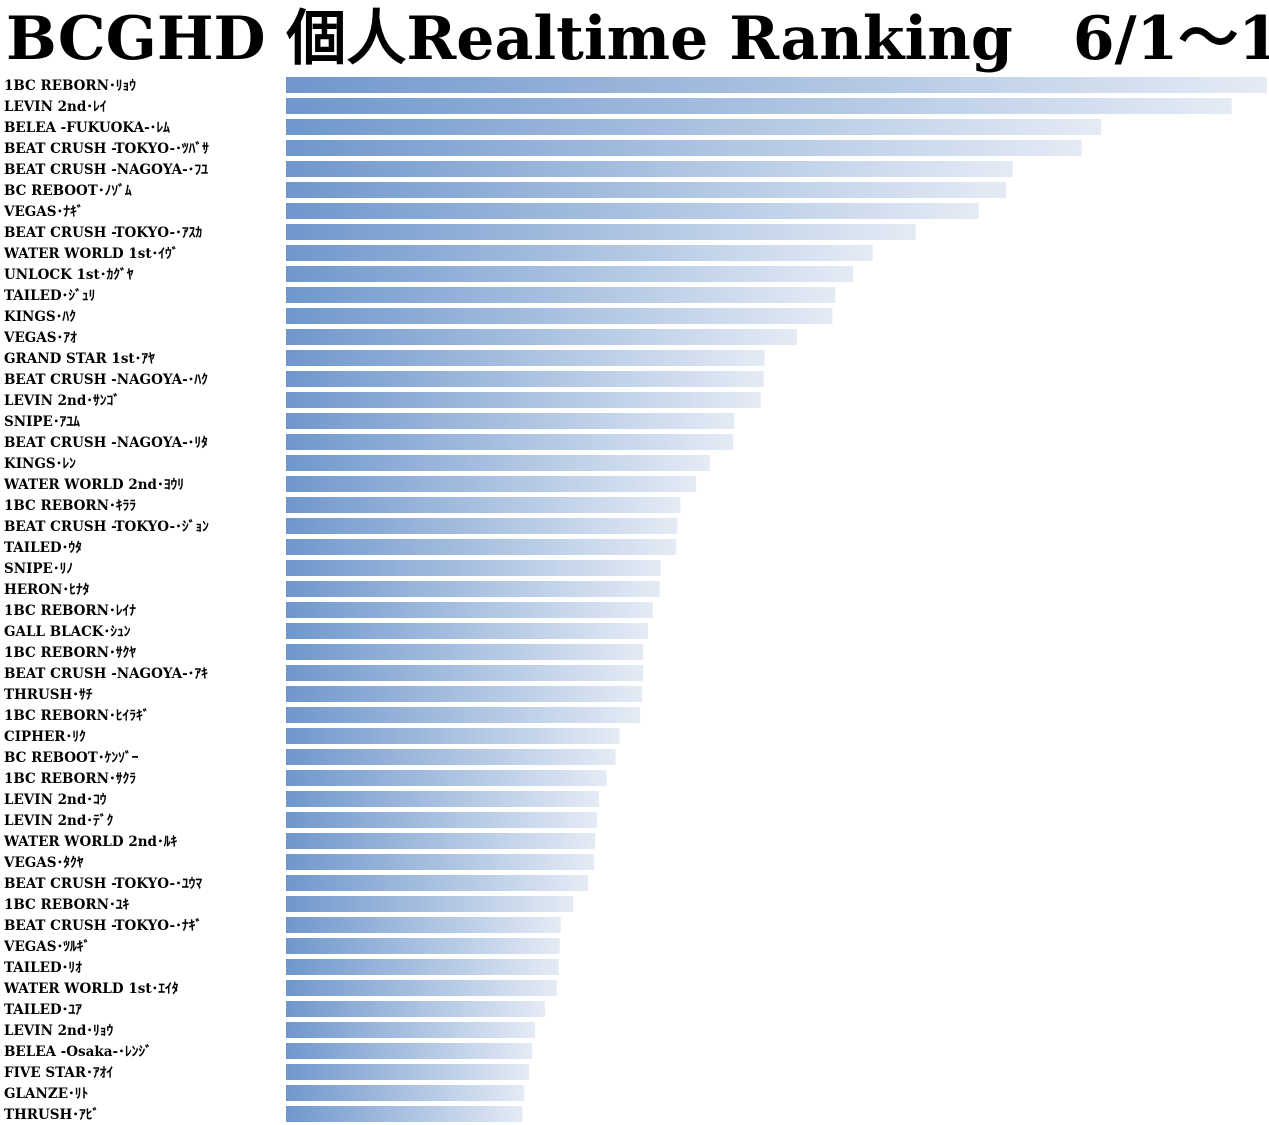  What do you see at coordinates (106, 170) in the screenshot?
I see `category-label: BEAT CRUSH -NAGOYA-･ﾌﾕ` at bounding box center [106, 170].